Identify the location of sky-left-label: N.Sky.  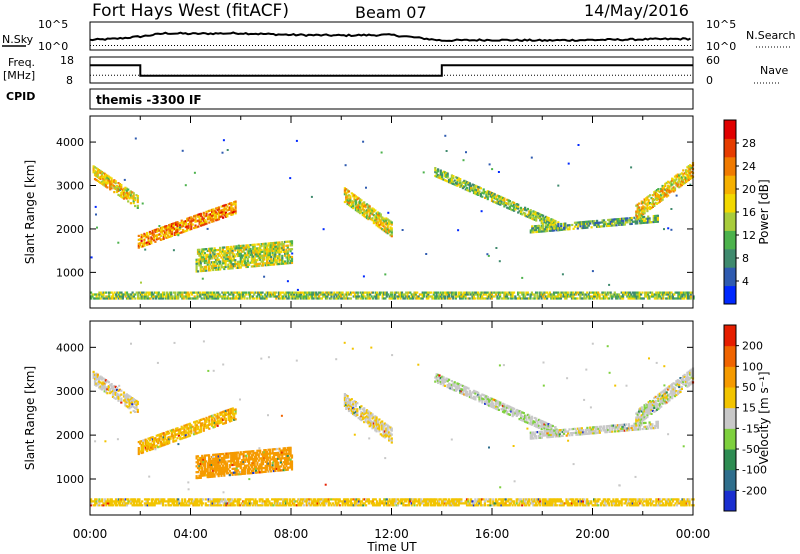
(18, 39).